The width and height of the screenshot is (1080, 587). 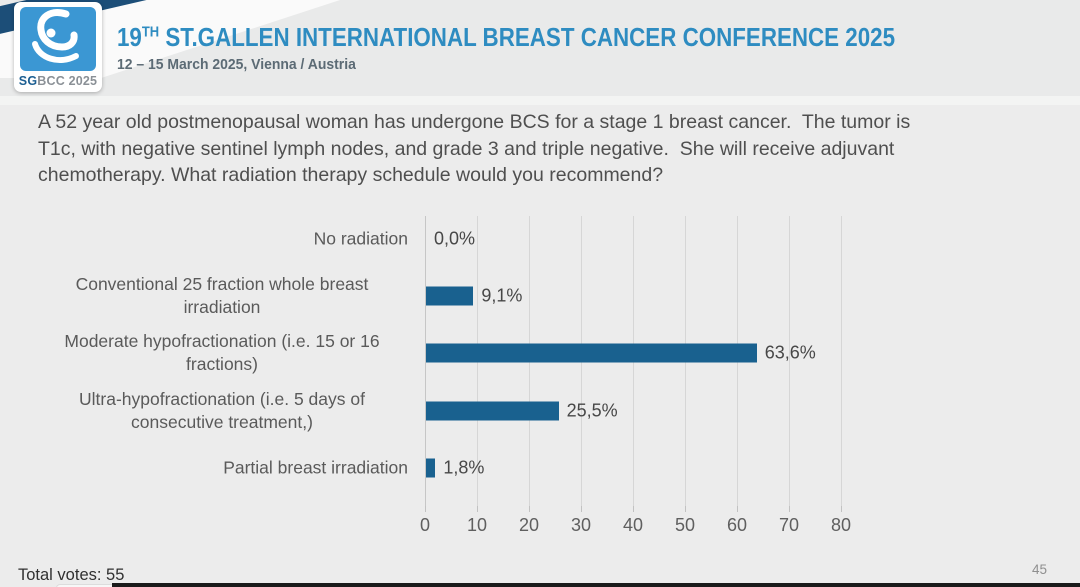 What do you see at coordinates (58, 81) in the screenshot?
I see `sgbcc-logo-label: SGBCC 2025` at bounding box center [58, 81].